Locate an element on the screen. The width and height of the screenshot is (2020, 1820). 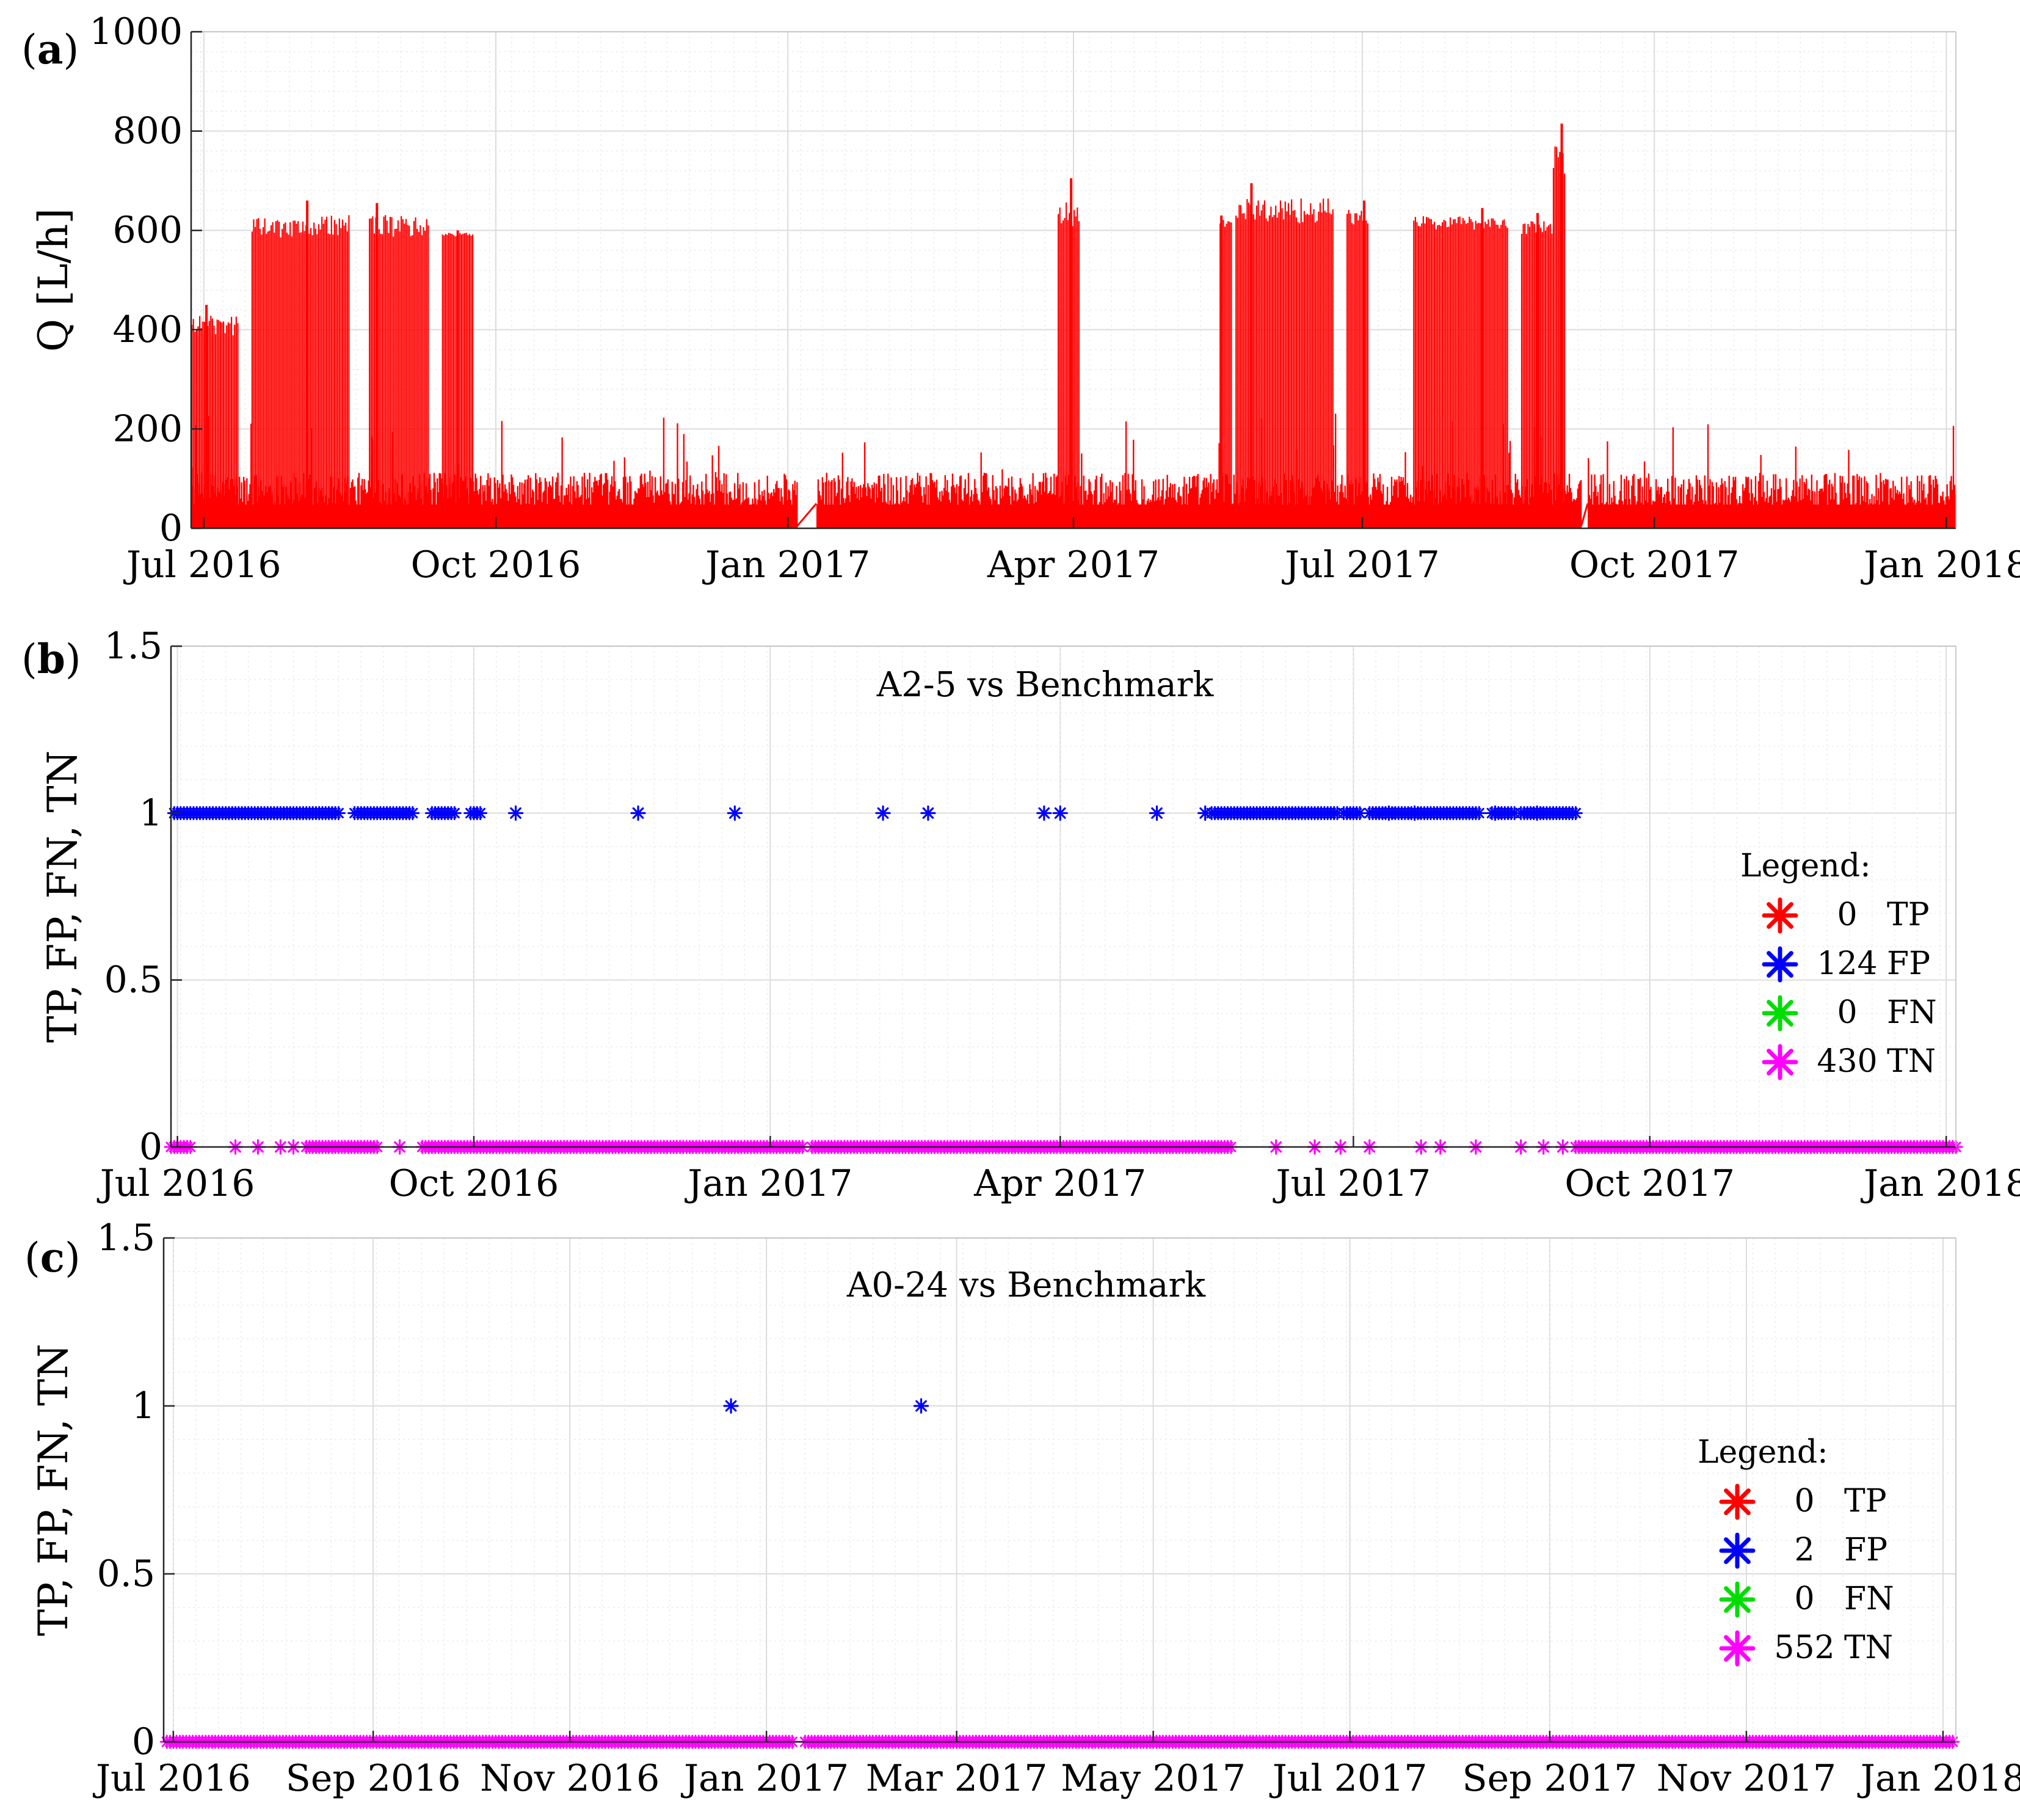
y-tick-label: 600 is located at coordinates (147, 230).